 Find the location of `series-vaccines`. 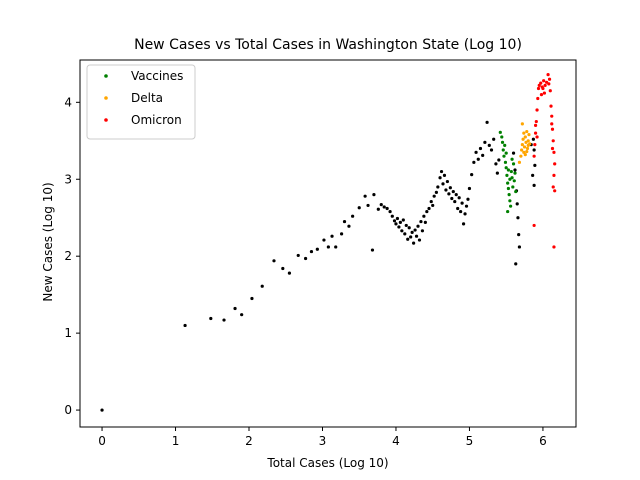

series-vaccines is located at coordinates (508, 172).